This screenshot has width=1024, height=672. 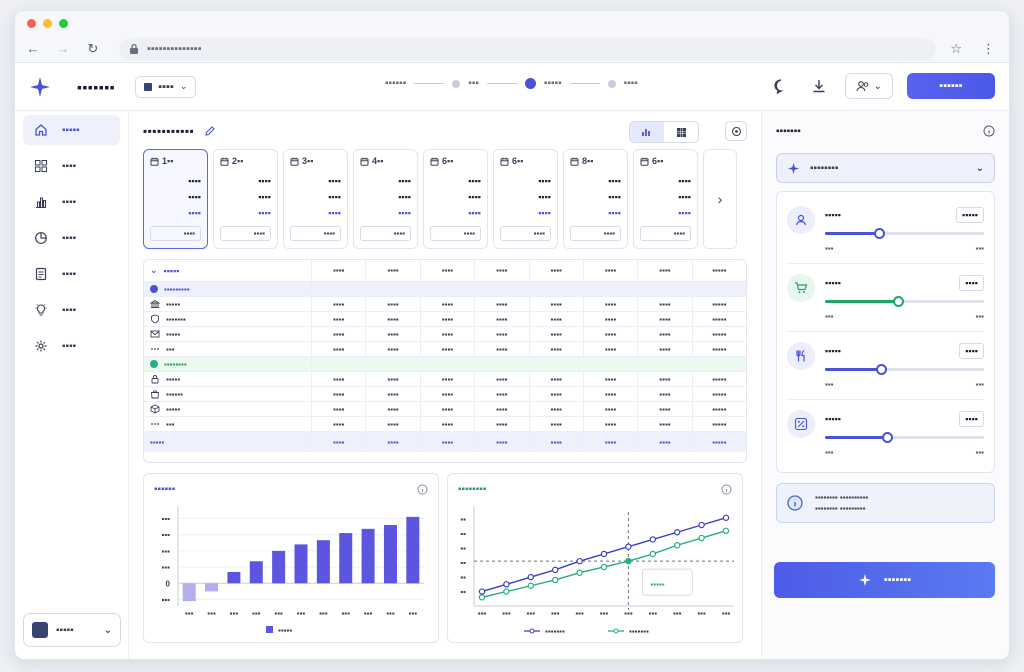 What do you see at coordinates (31, 23) in the screenshot?
I see `close-window-button` at bounding box center [31, 23].